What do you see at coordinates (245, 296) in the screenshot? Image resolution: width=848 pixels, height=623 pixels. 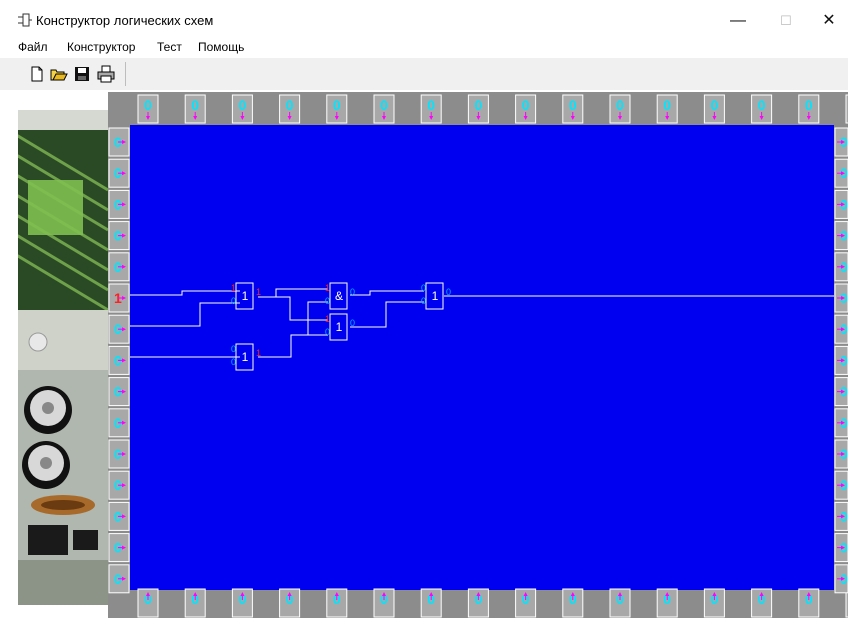 I see `gate-label: 1` at bounding box center [245, 296].